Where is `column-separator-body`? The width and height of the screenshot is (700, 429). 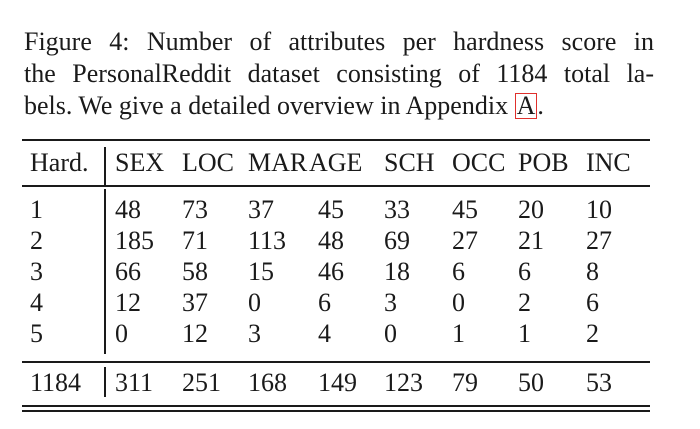
column-separator-body is located at coordinates (105, 271).